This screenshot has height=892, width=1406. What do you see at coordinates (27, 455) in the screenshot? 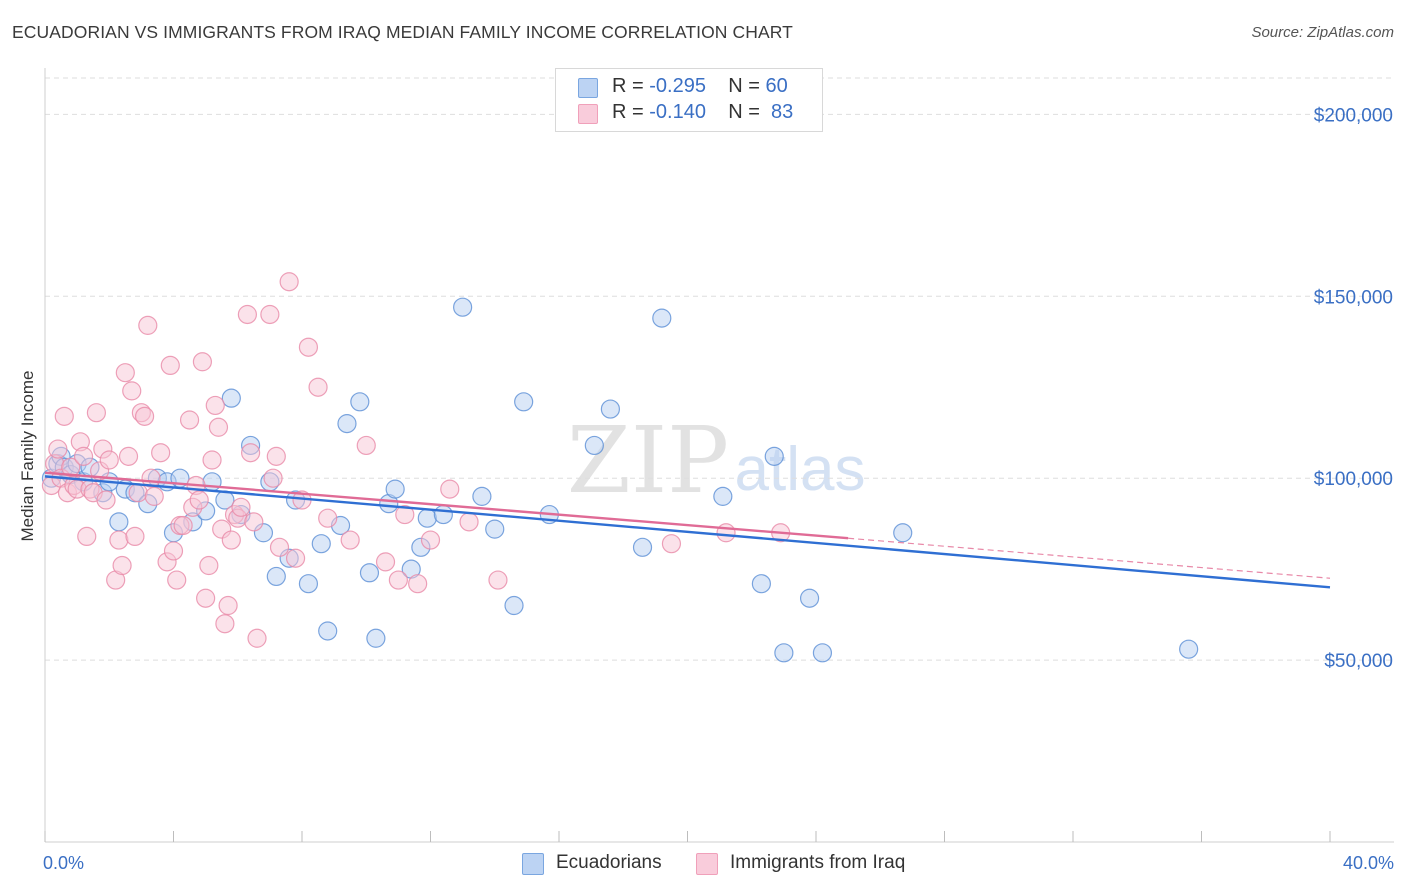
I see `y-axis-label: Median Family Income` at bounding box center [27, 455].